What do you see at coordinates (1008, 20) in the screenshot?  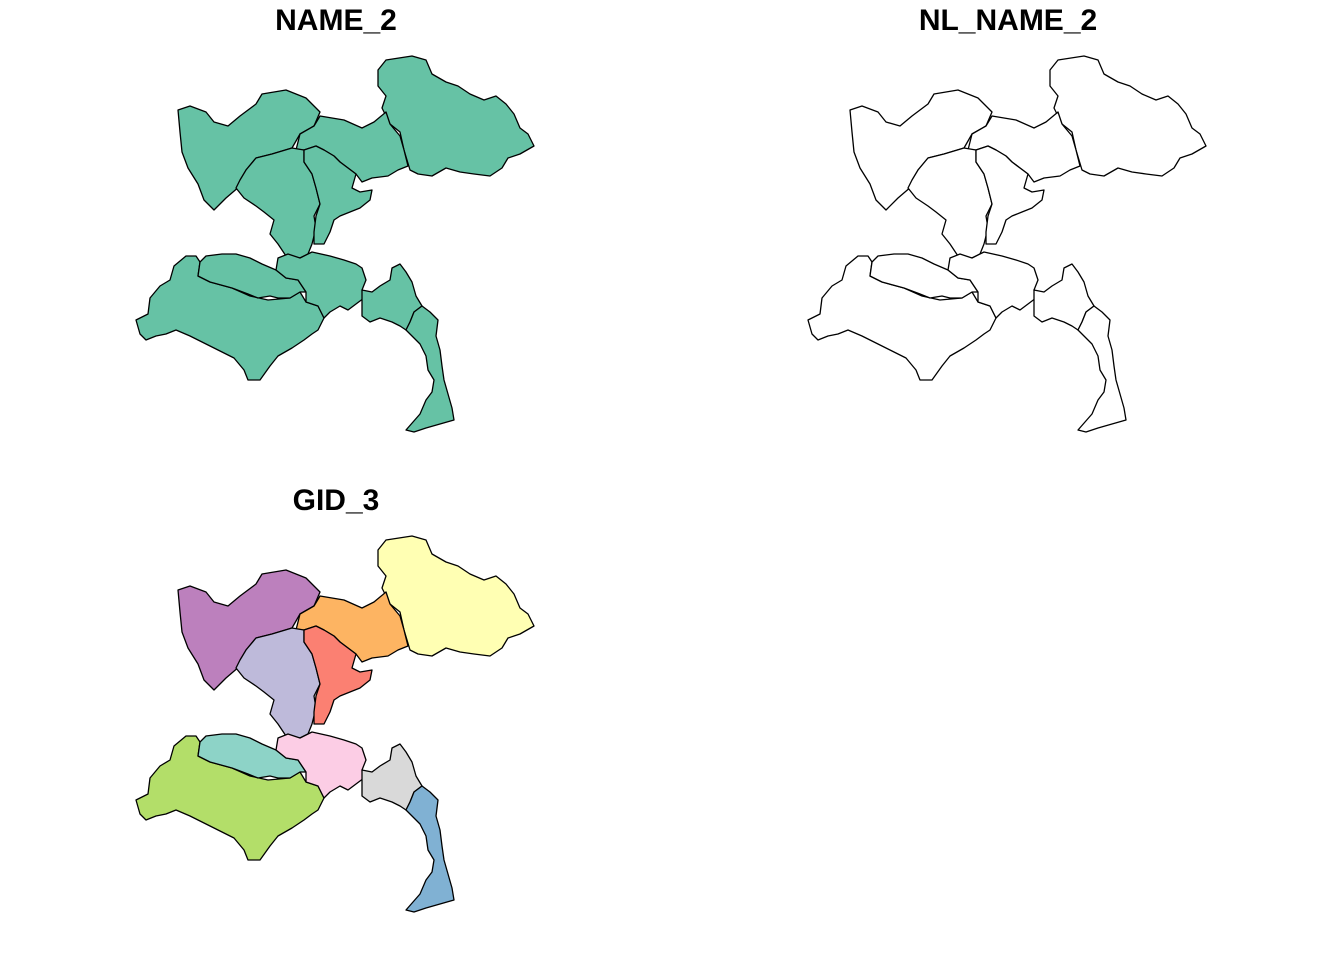 I see `panel-title: NL_NAME_2` at bounding box center [1008, 20].